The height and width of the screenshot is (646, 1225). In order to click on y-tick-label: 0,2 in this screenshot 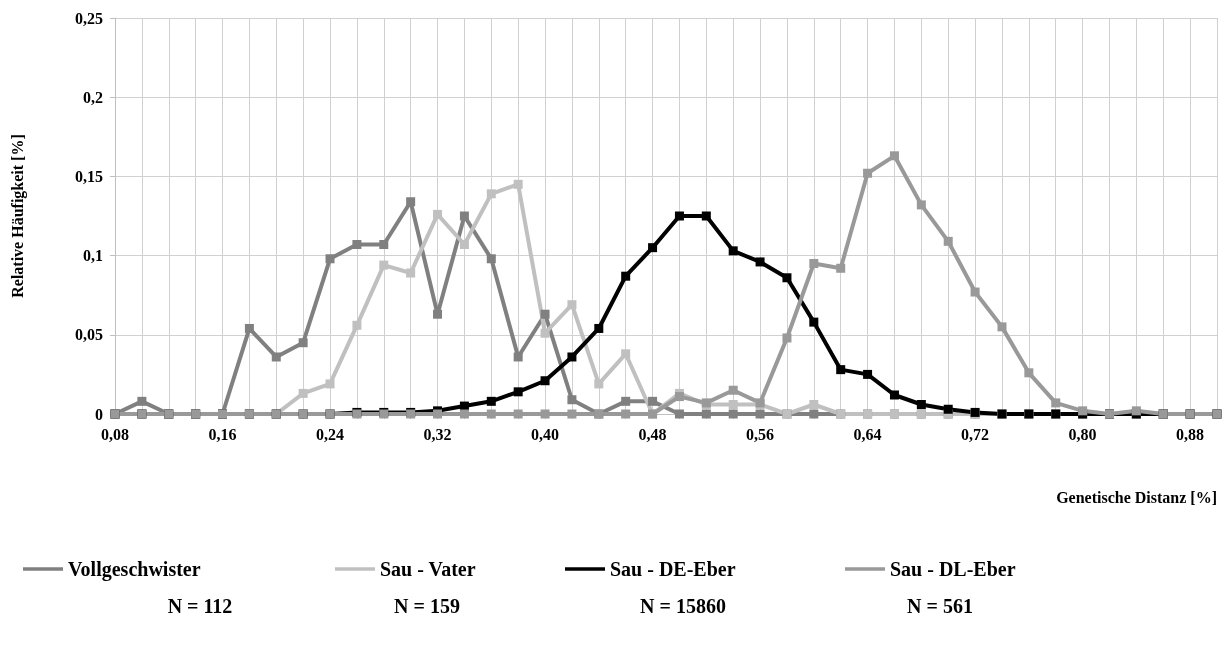, I will do `click(93, 97)`.